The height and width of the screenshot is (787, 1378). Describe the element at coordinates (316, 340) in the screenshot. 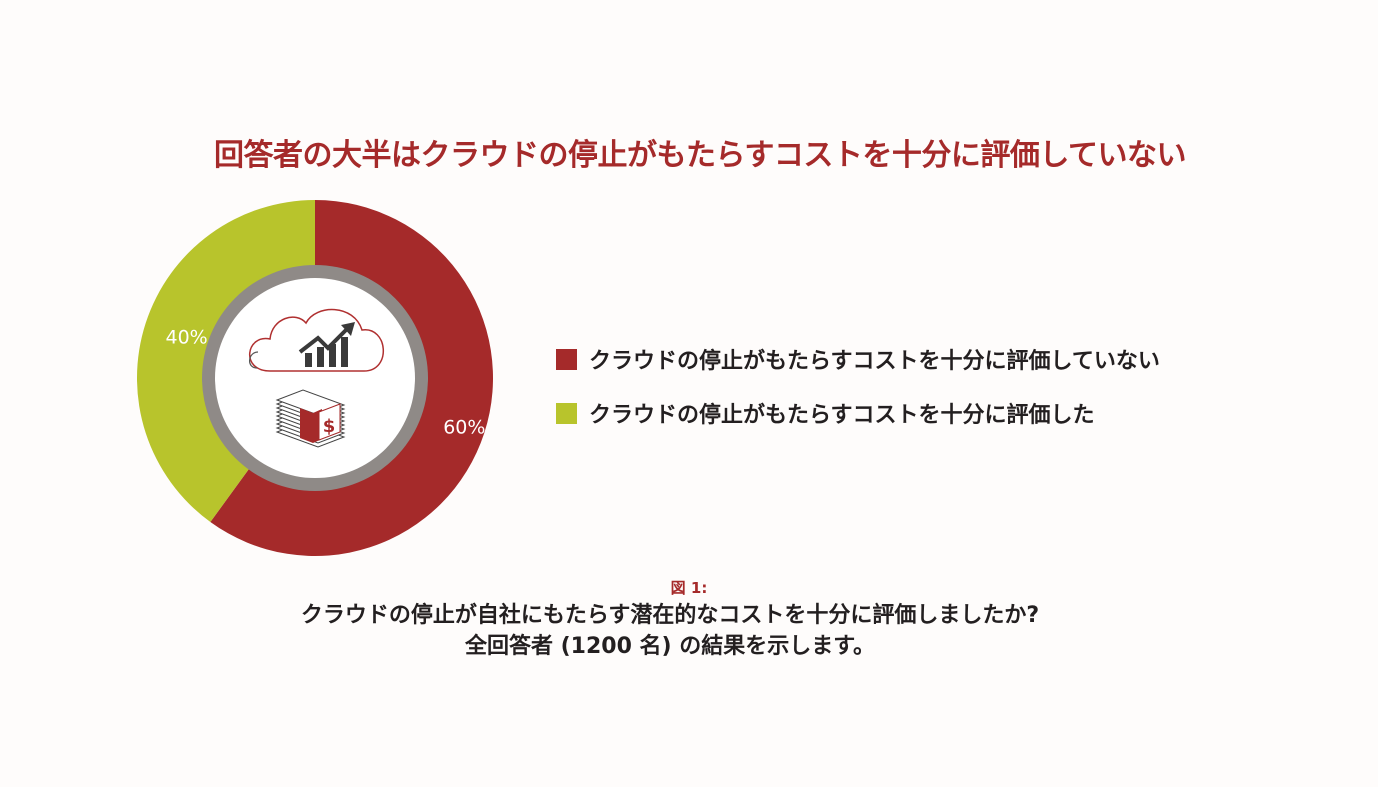

I see `cloud-growth-chart-icon` at that location.